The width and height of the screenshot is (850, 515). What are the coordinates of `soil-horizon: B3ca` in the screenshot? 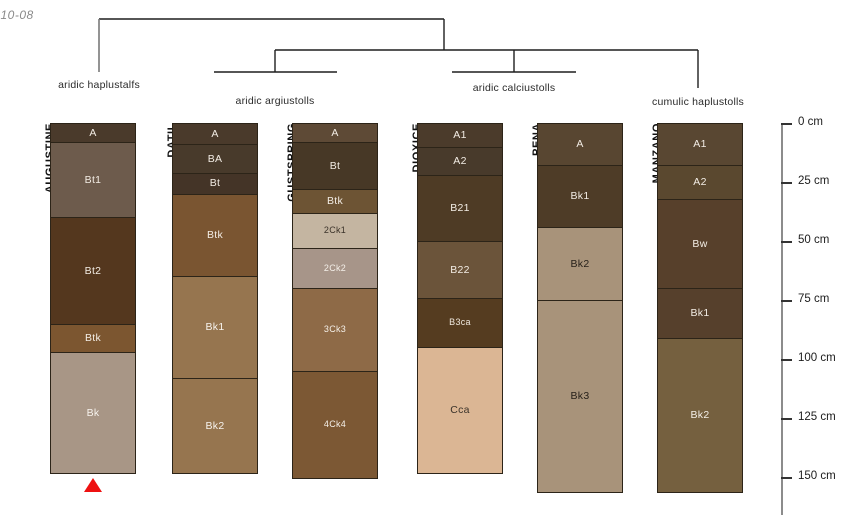 It's located at (460, 323).